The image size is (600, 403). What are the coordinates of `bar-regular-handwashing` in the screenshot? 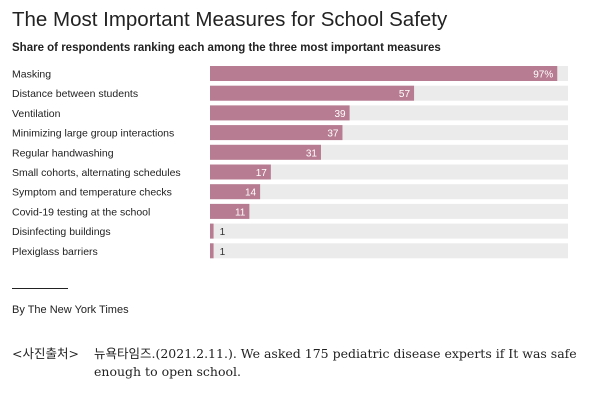 It's located at (265, 152).